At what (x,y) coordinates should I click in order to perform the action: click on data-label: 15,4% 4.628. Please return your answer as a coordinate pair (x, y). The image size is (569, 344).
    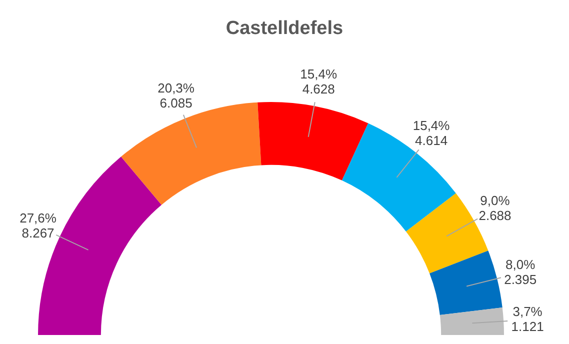
    Looking at the image, I should click on (319, 81).